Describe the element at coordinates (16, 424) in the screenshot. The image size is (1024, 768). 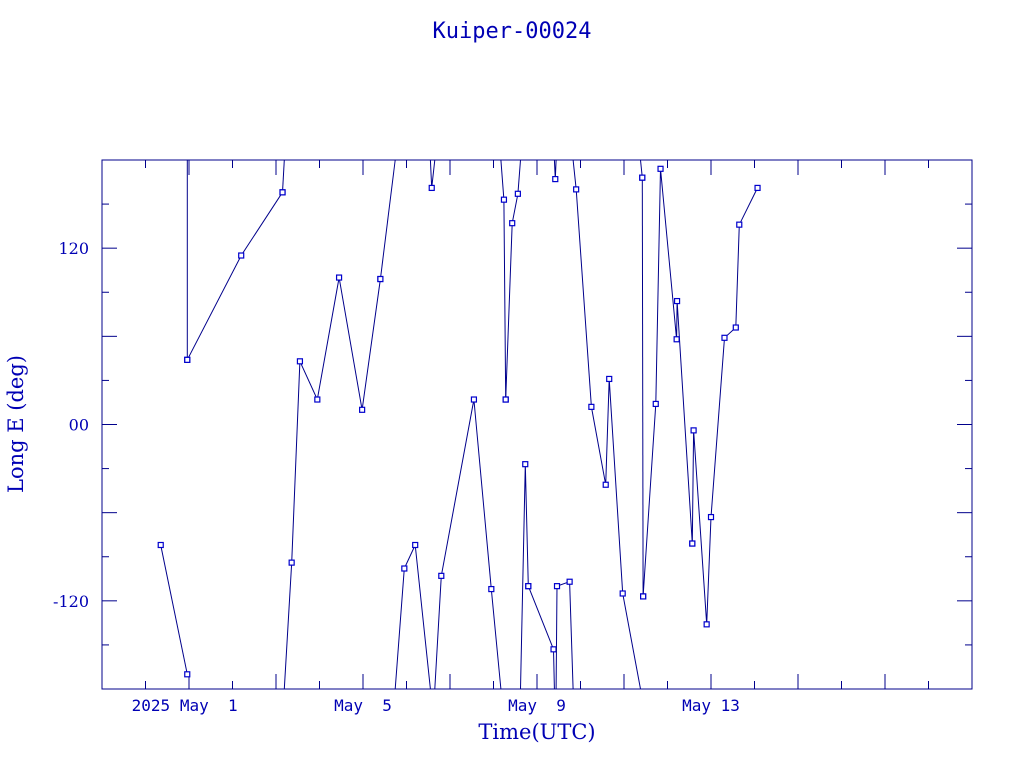
I see `y-axis-label: Long E (deg)` at that location.